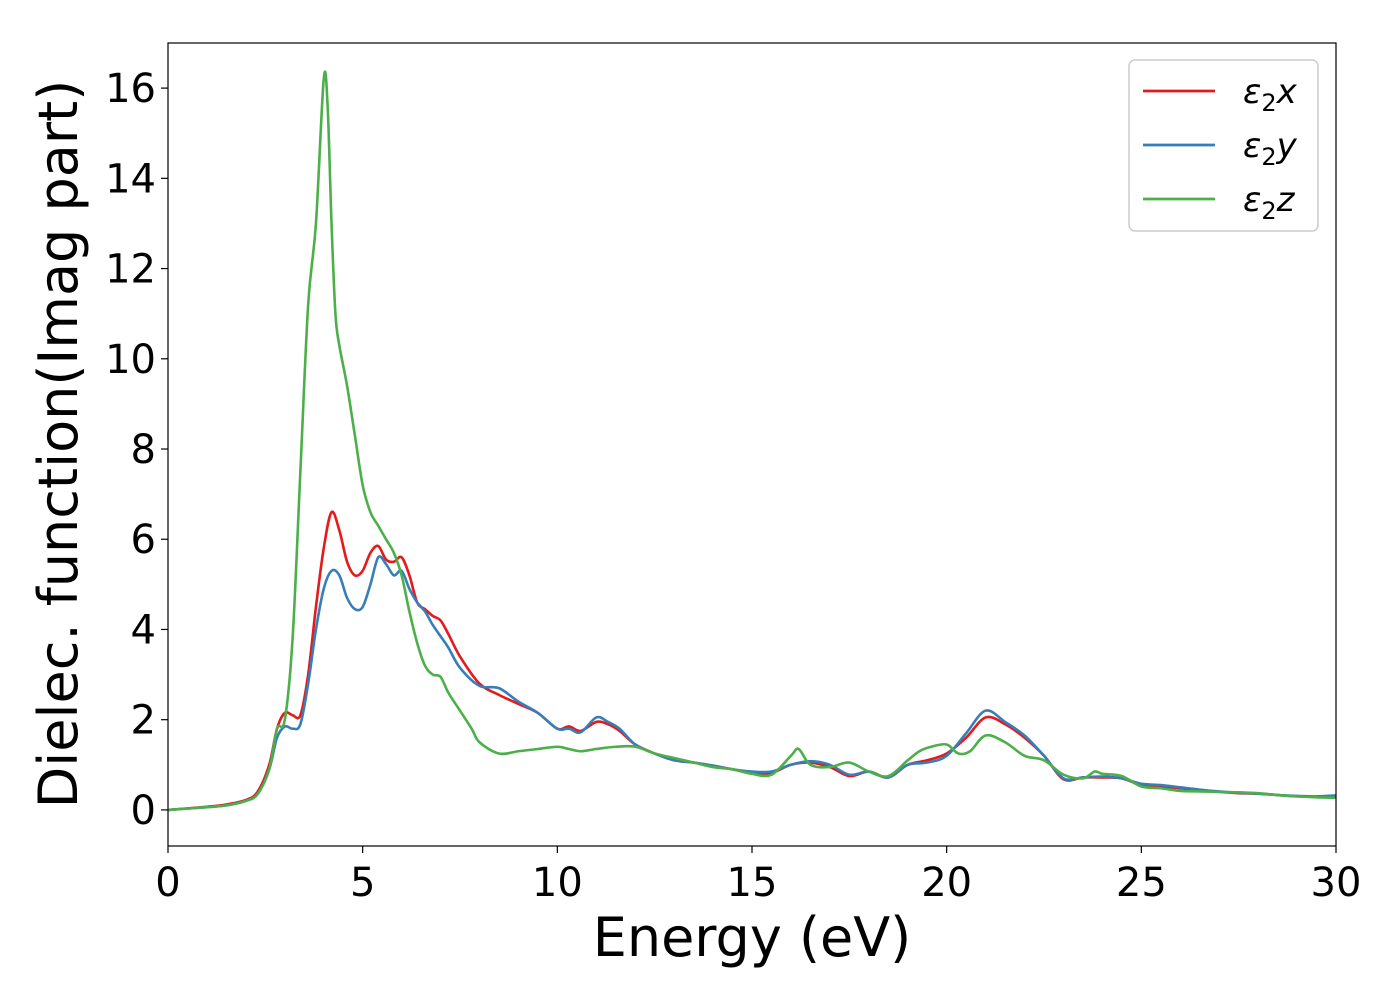 Image resolution: width=1400 pixels, height=1000 pixels. I want to click on x-tick-label: 5, so click(362, 883).